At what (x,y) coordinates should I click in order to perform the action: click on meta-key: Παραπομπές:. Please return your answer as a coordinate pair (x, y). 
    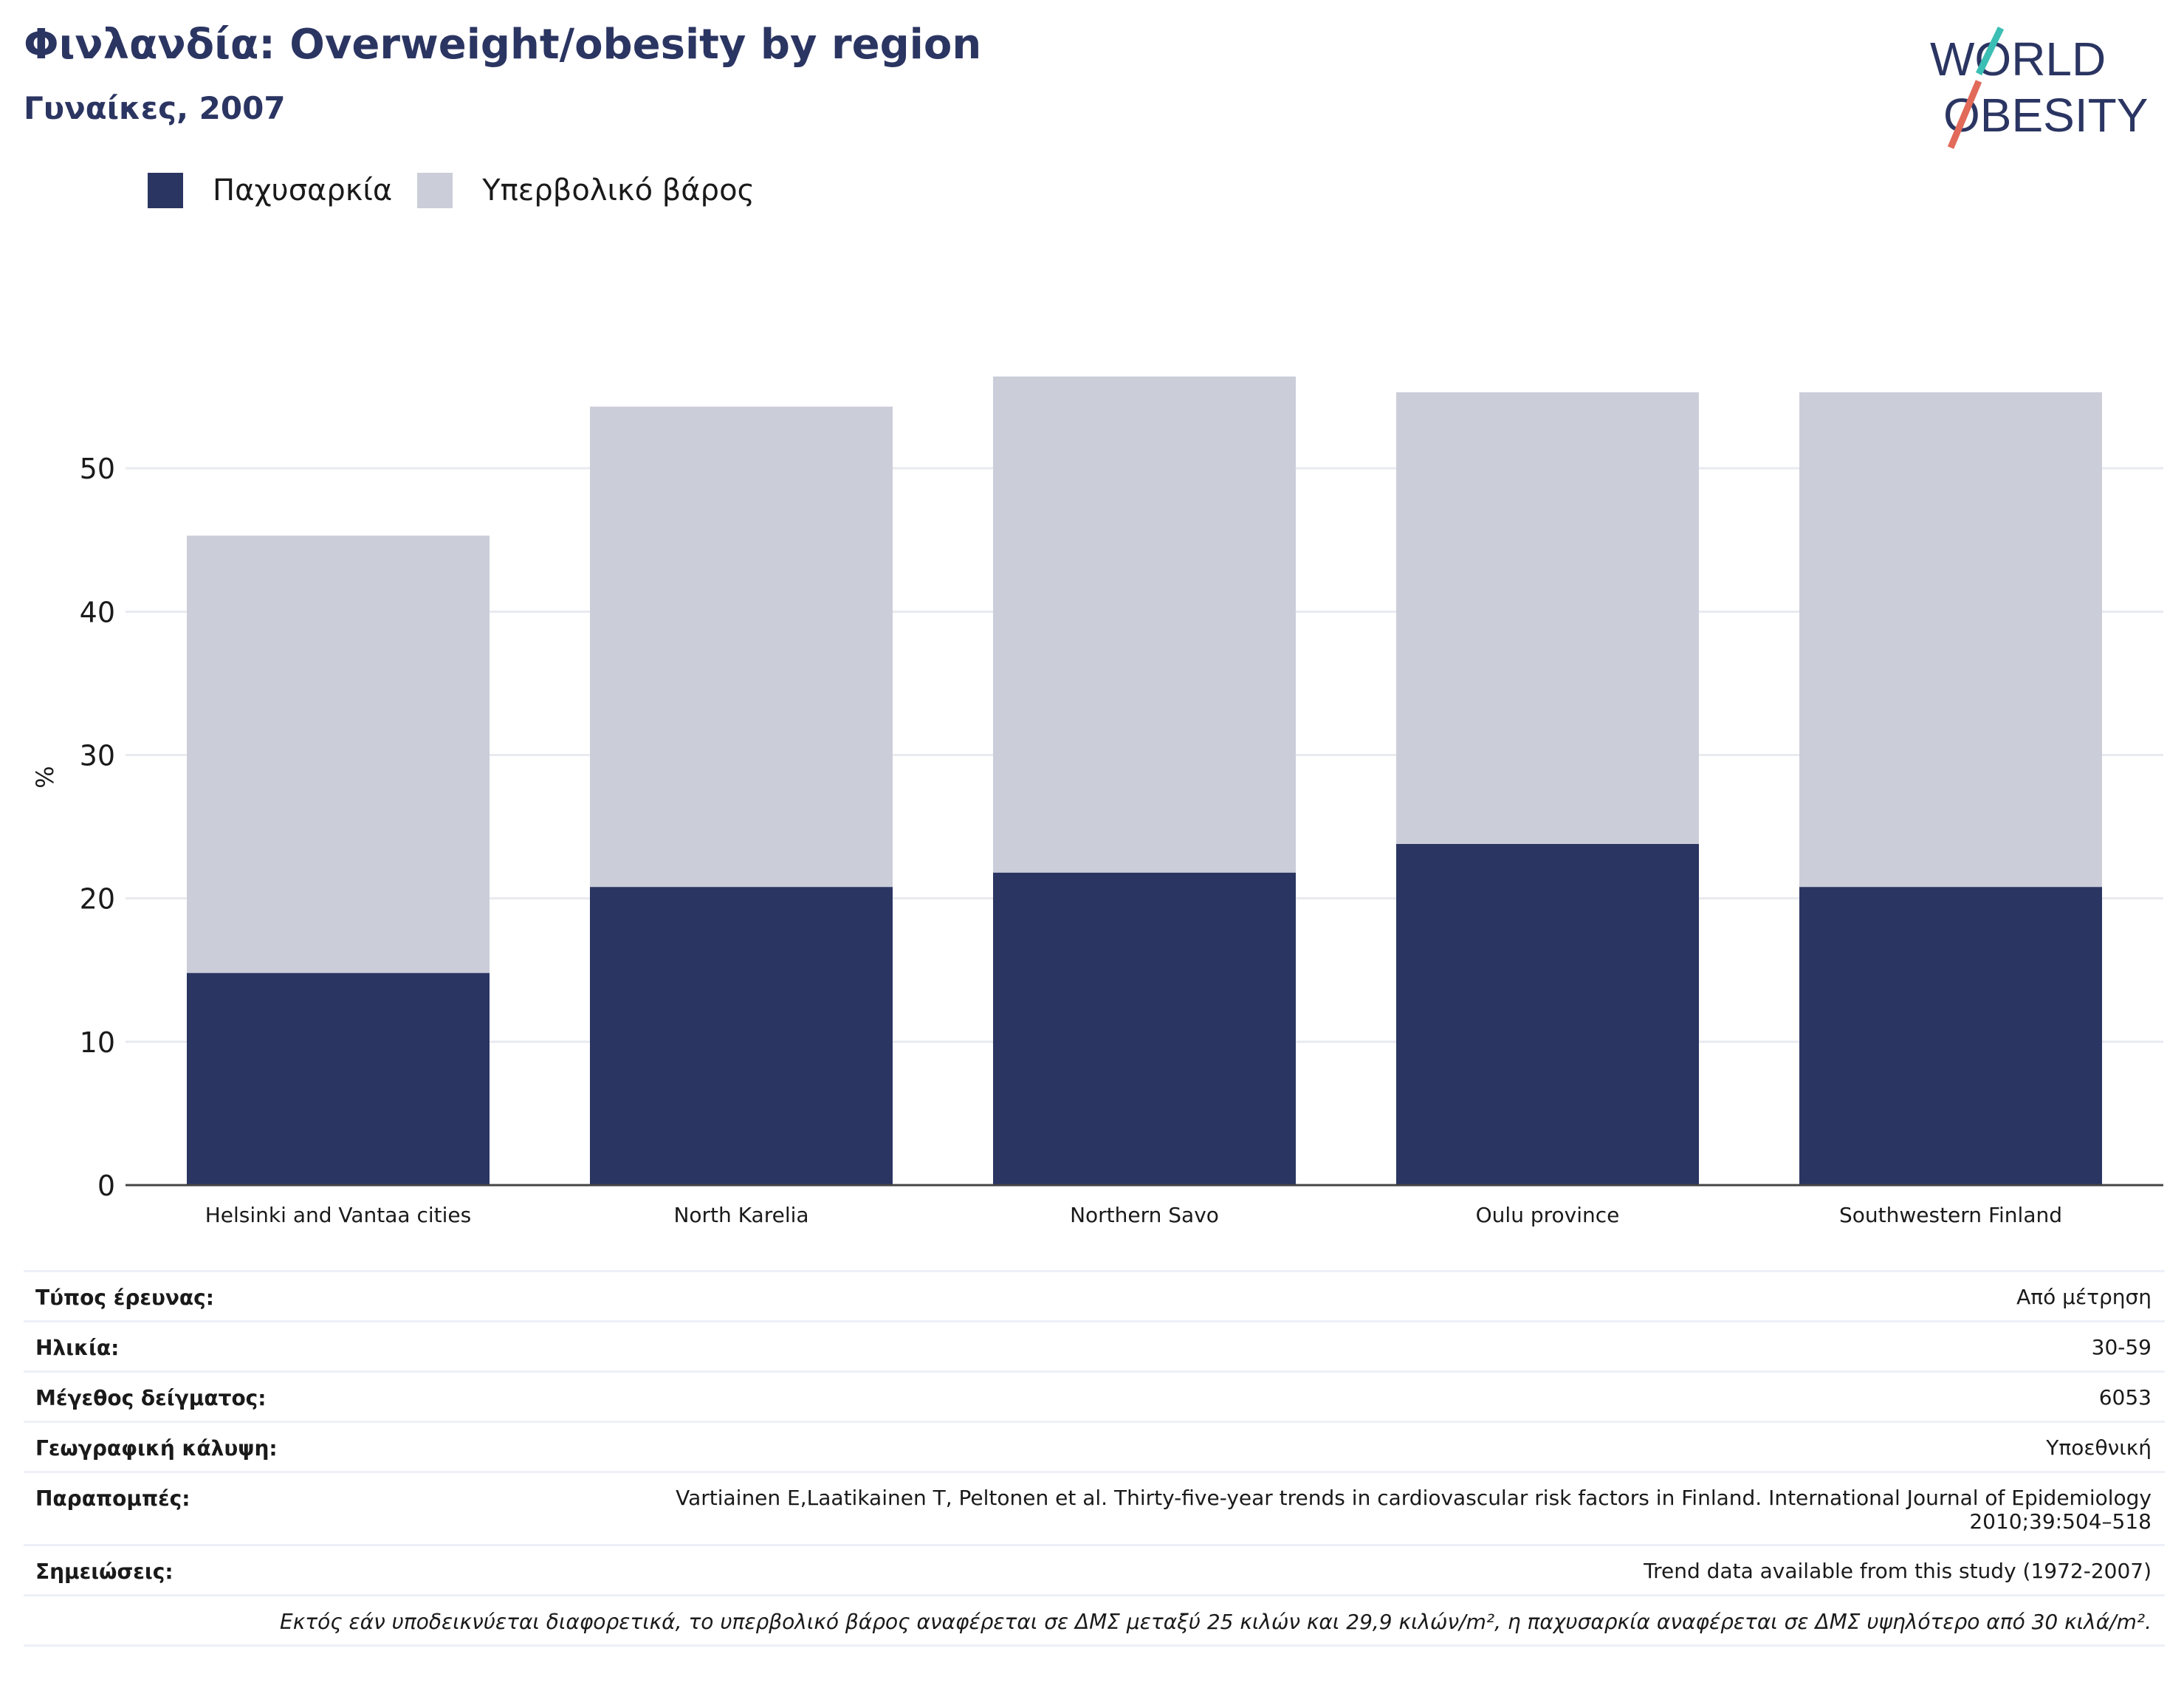
    Looking at the image, I should click on (112, 1498).